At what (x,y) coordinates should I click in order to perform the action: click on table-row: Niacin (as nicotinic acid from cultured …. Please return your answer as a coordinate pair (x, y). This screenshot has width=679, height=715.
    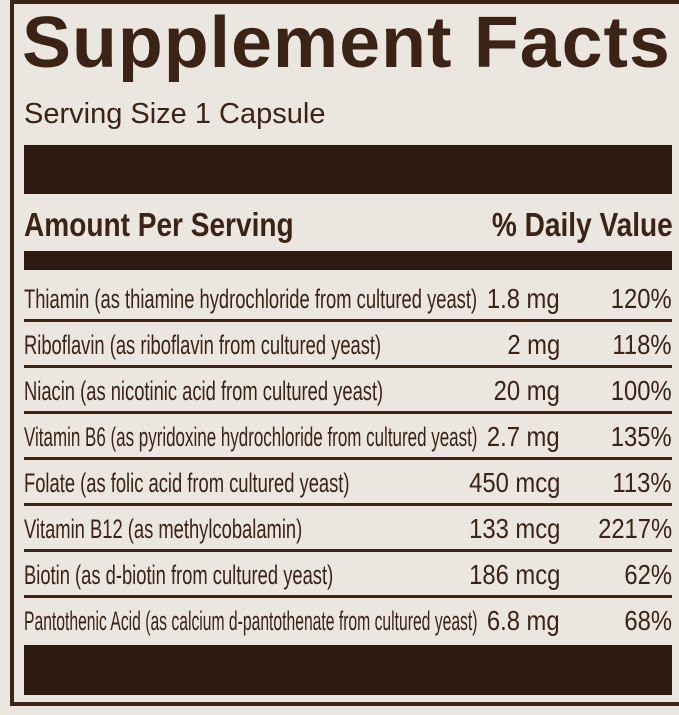
    Looking at the image, I should click on (348, 391).